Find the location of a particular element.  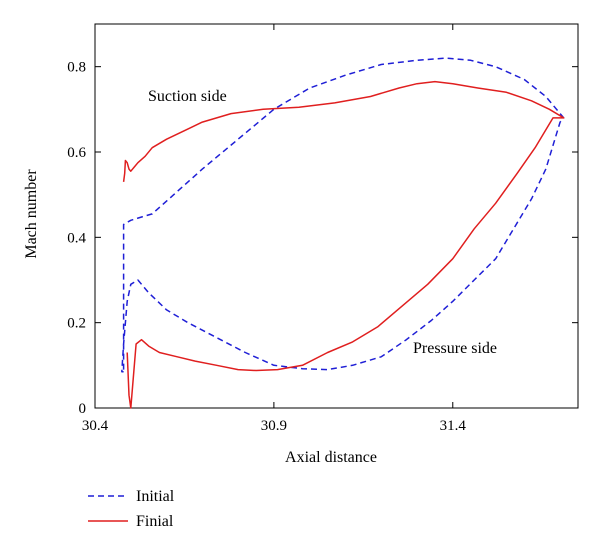

y-tick-label-1: 0.2 is located at coordinates (76, 324).